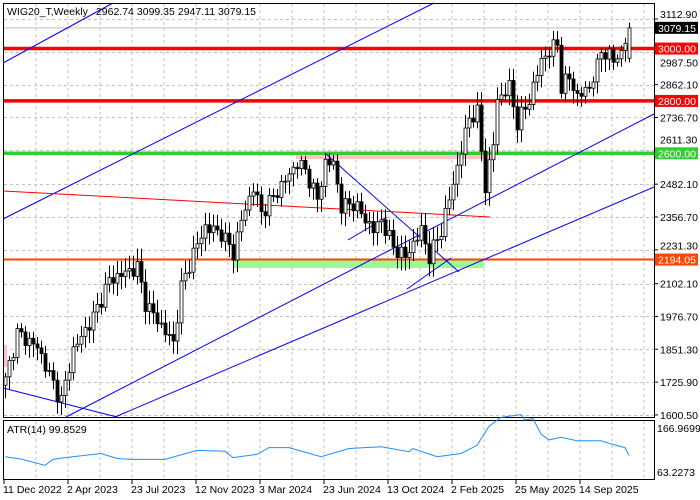 This screenshot has width=700, height=500. Describe the element at coordinates (676, 27) in the screenshot. I see `current-price-box` at that location.